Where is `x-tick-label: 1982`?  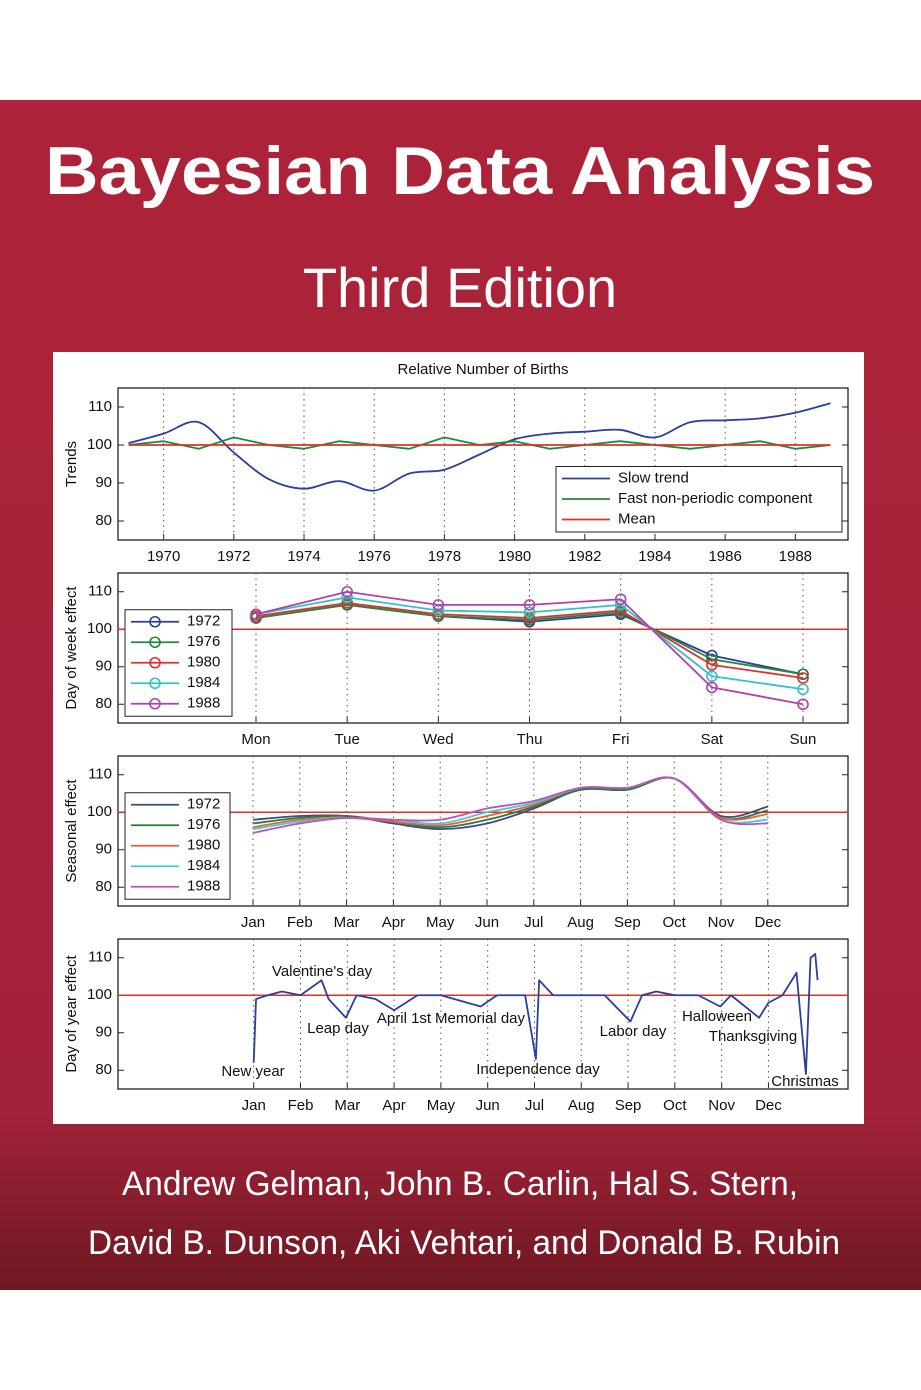
x-tick-label: 1982 is located at coordinates (584, 556).